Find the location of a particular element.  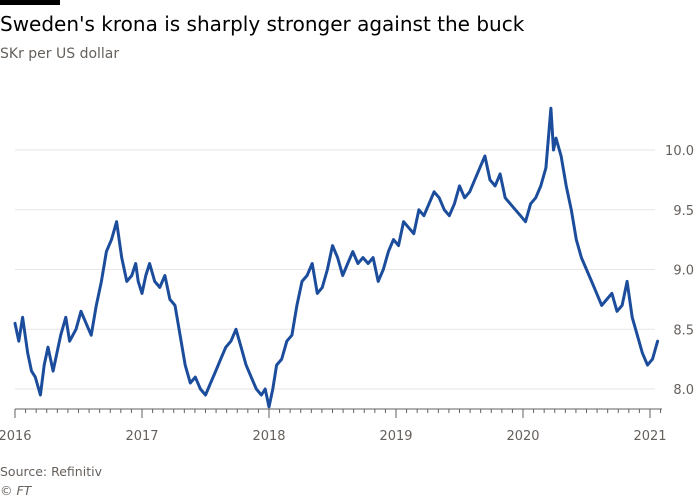

x-tick-label: 2017 is located at coordinates (141, 436).